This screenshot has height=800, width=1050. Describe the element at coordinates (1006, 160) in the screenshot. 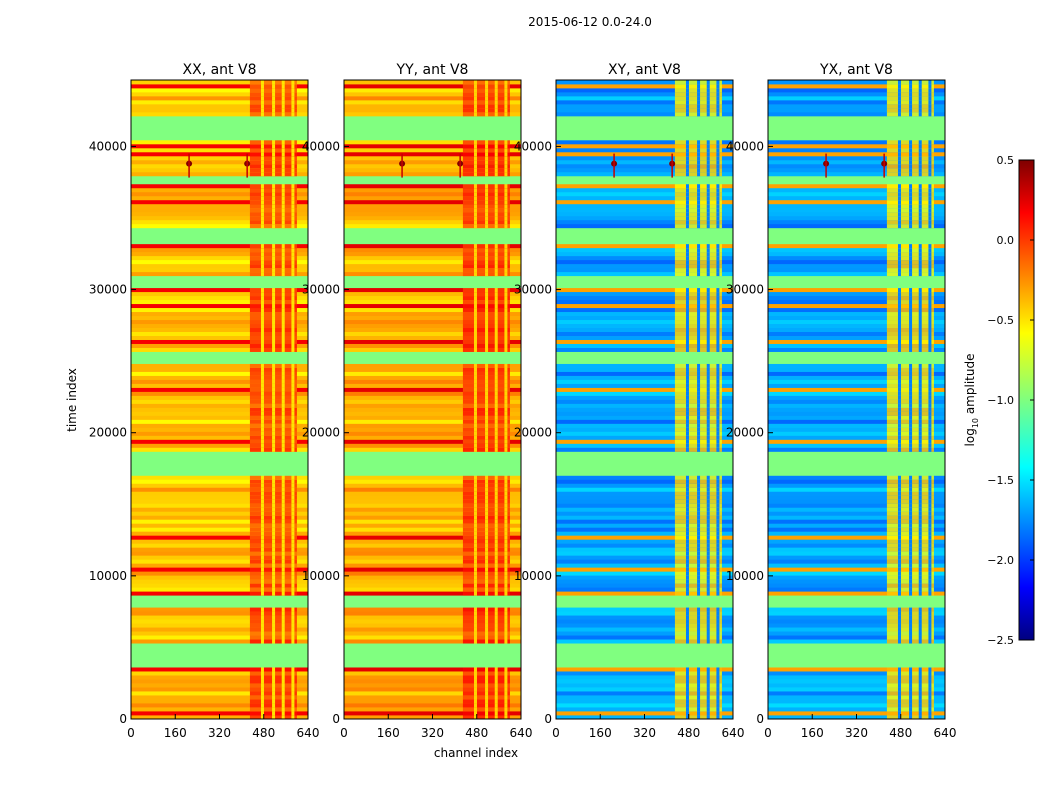

I see `colorbar-tick-label: 0.5` at that location.